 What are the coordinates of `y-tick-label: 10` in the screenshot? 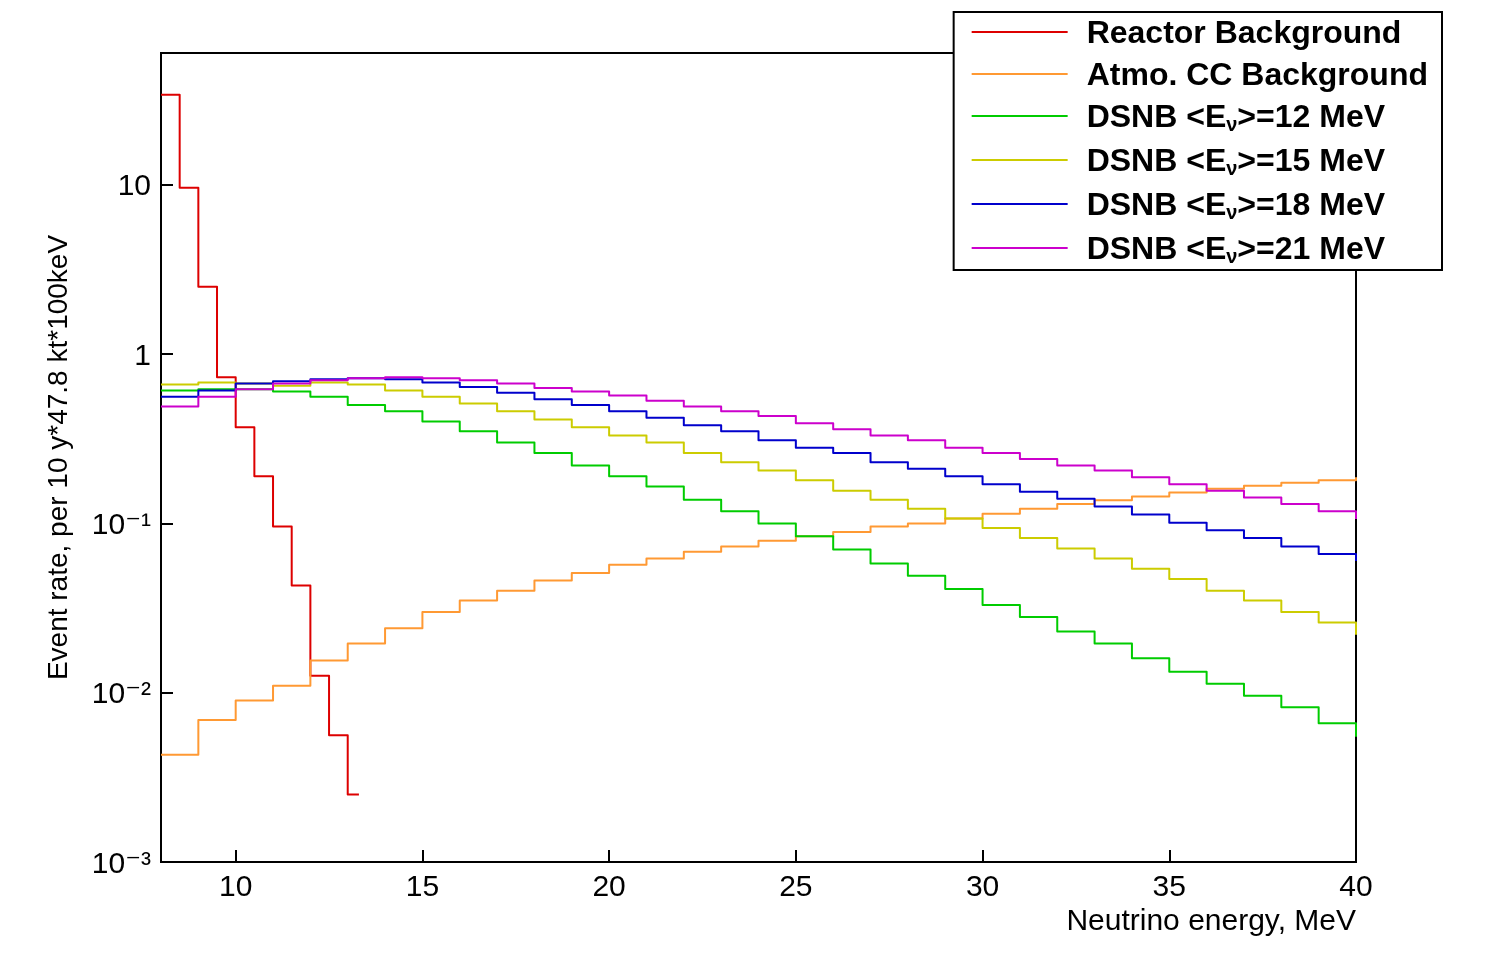 It's located at (134, 185).